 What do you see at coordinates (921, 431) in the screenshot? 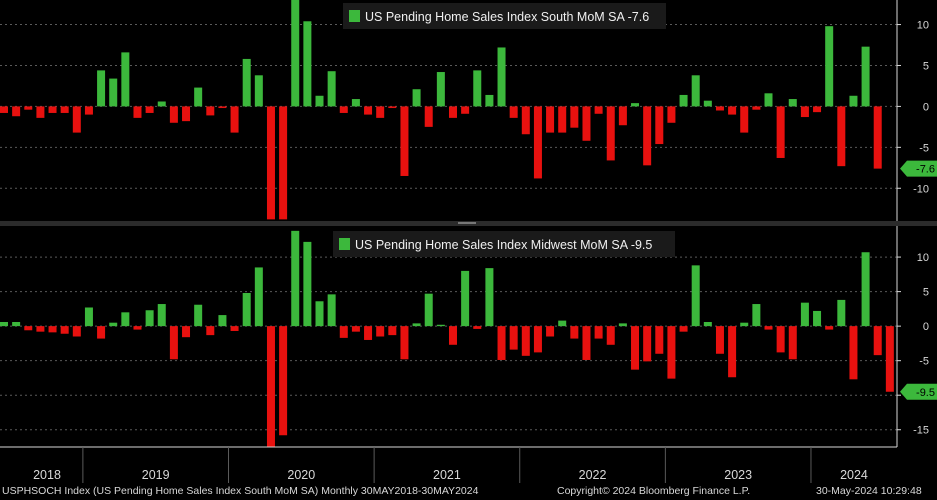
I see `y-tick-label: -15` at bounding box center [921, 431].